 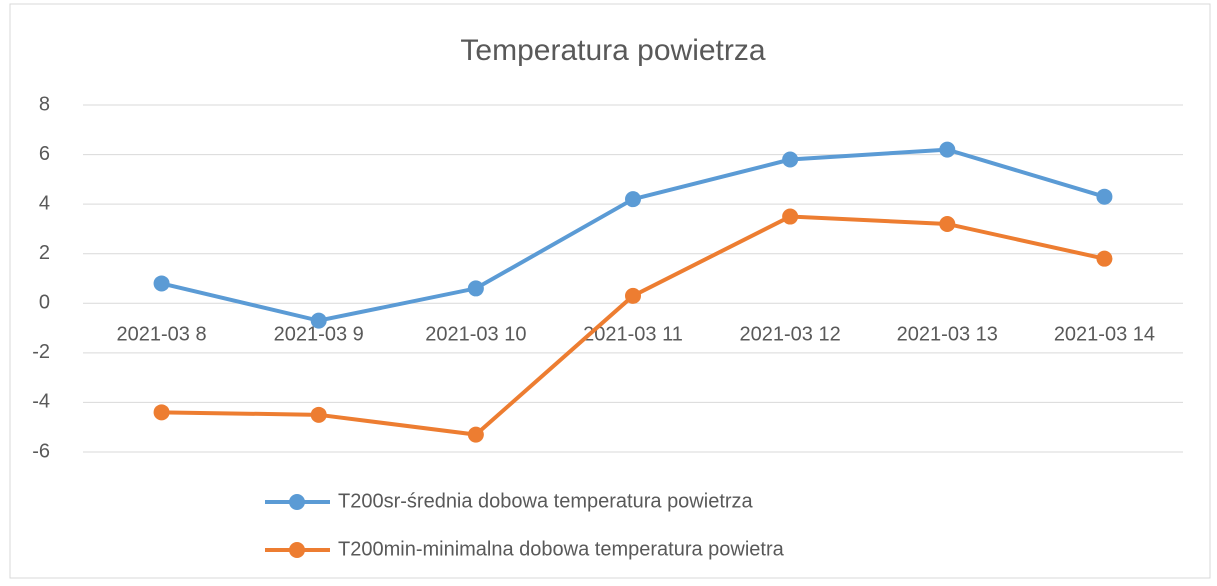 I want to click on y-tick-label: 2, so click(x=44, y=253).